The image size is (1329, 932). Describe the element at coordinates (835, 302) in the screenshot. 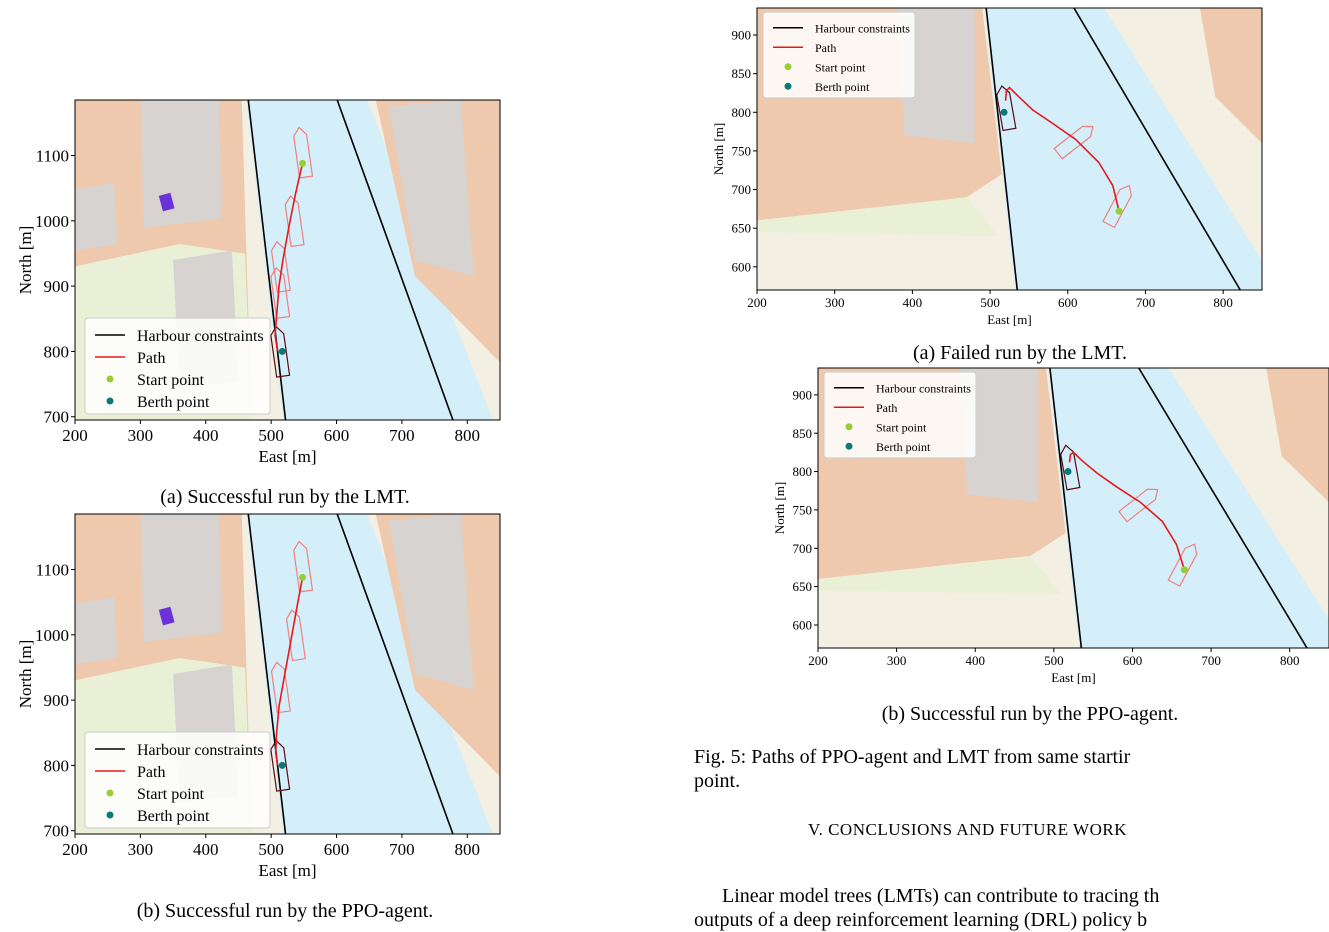

I see `x-tick-label: 300` at that location.